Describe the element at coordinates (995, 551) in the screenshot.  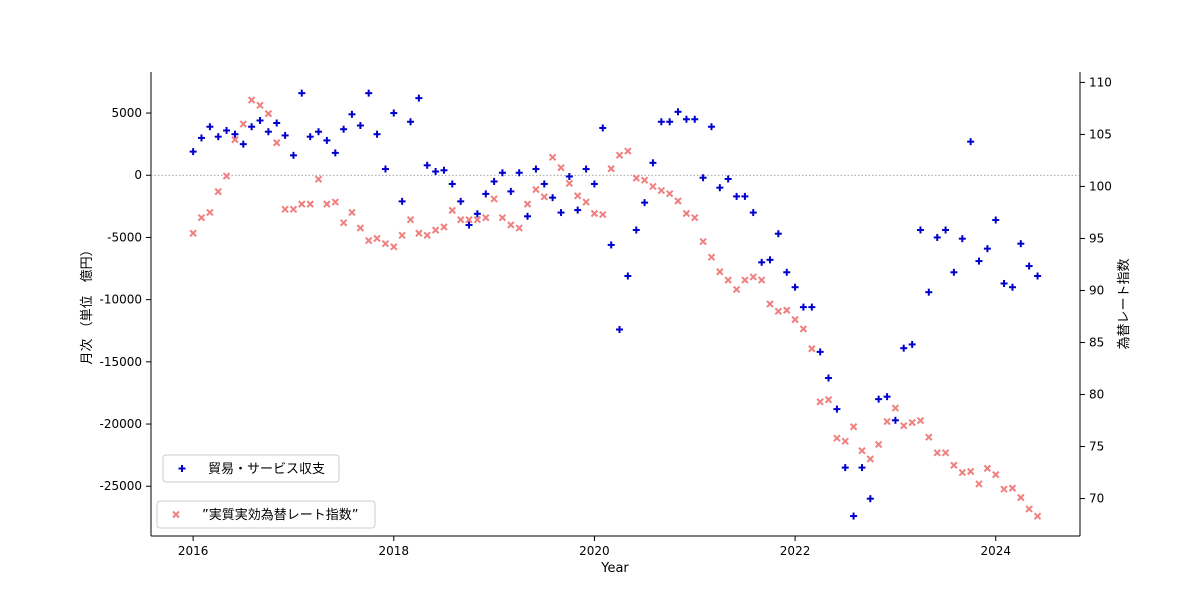
I see `x-tick-label: 2024` at that location.